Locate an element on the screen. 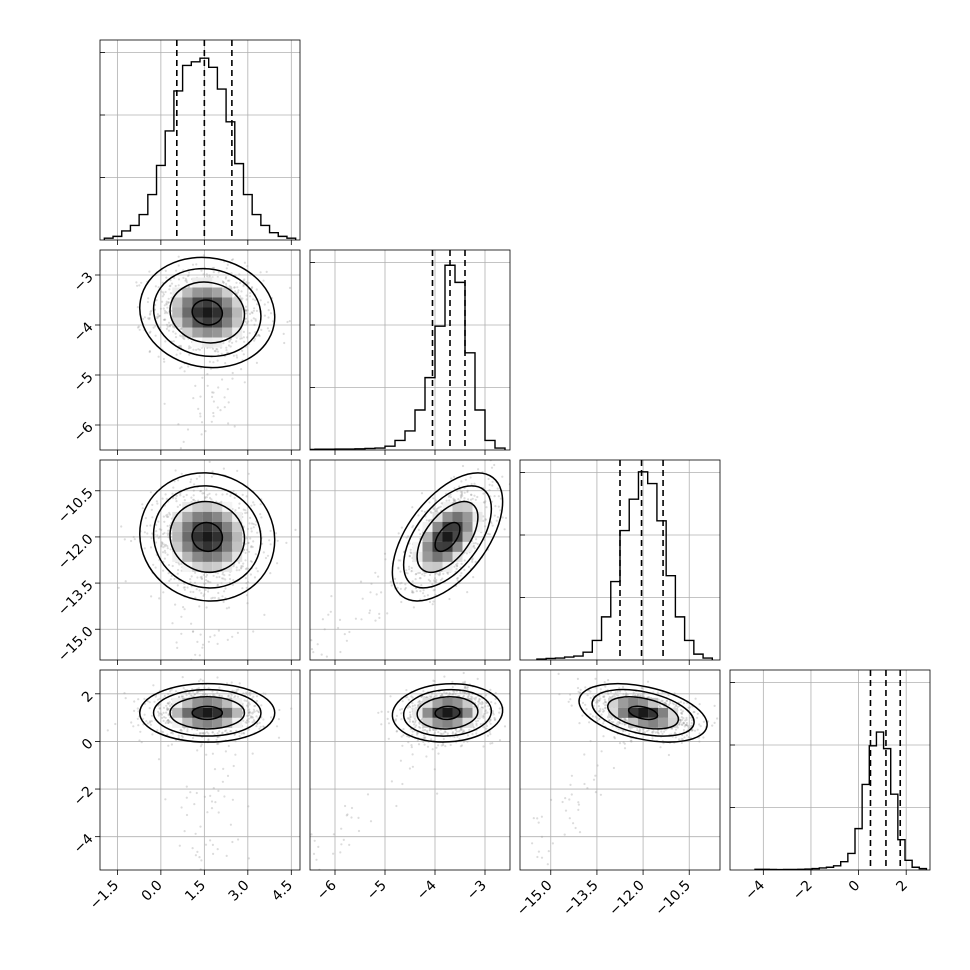 This screenshot has height=970, width=970. y-tick-label: −15.0 is located at coordinates (76, 645).